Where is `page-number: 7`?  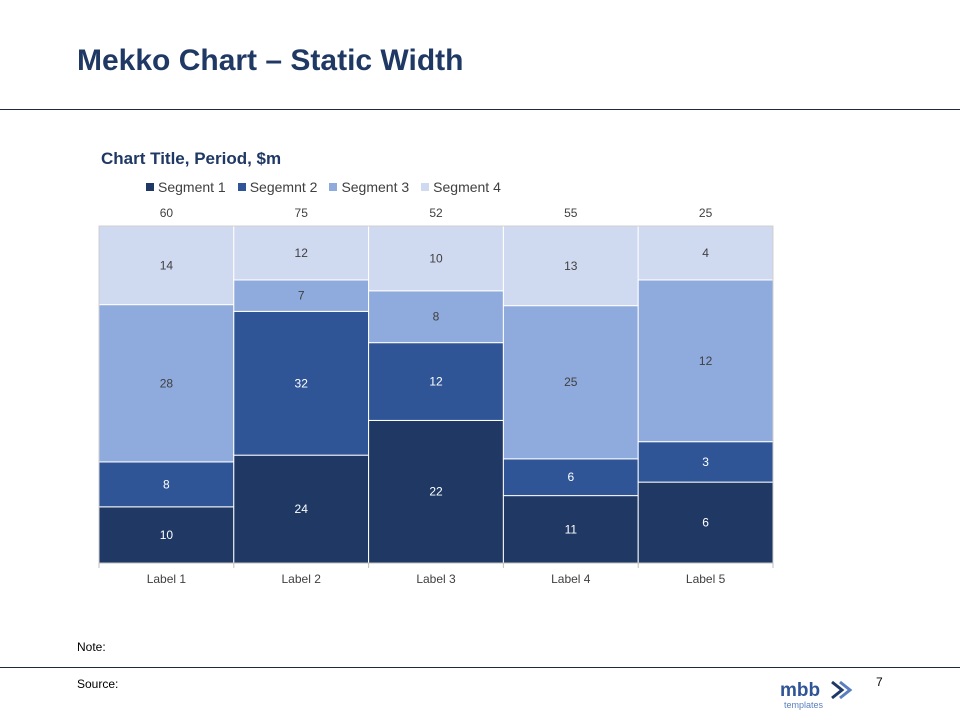
page-number: 7 is located at coordinates (879, 682).